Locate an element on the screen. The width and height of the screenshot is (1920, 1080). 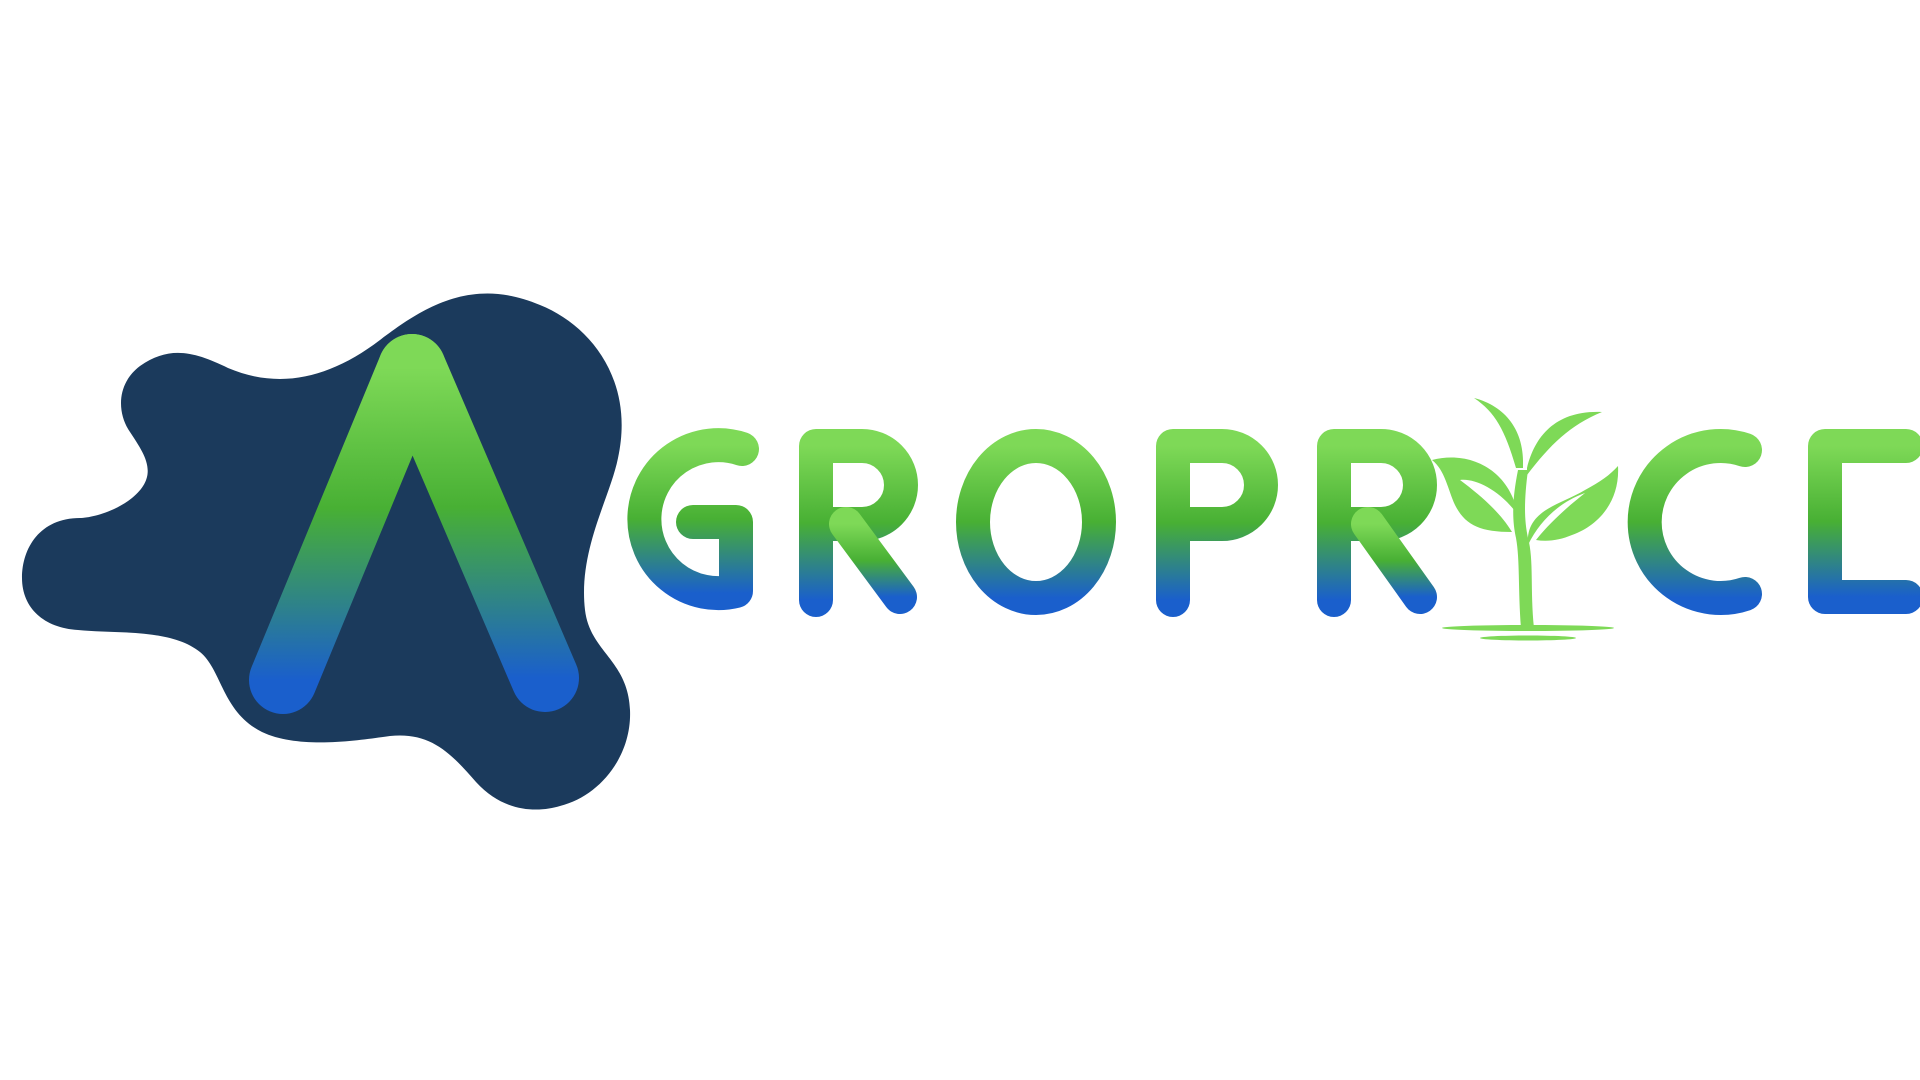
letter-r is located at coordinates (858, 523).